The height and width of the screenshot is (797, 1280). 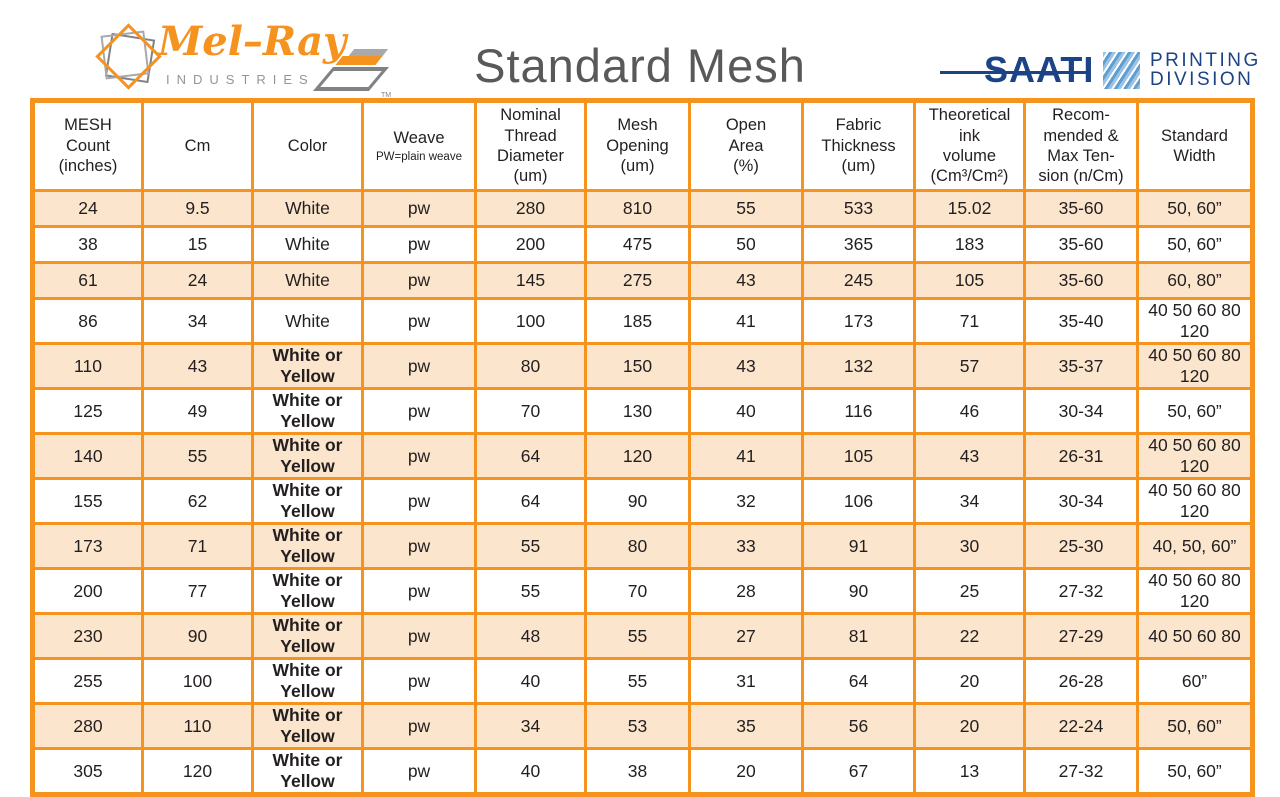 I want to click on col-header-label: Mesh Opening (um), so click(x=637, y=146).